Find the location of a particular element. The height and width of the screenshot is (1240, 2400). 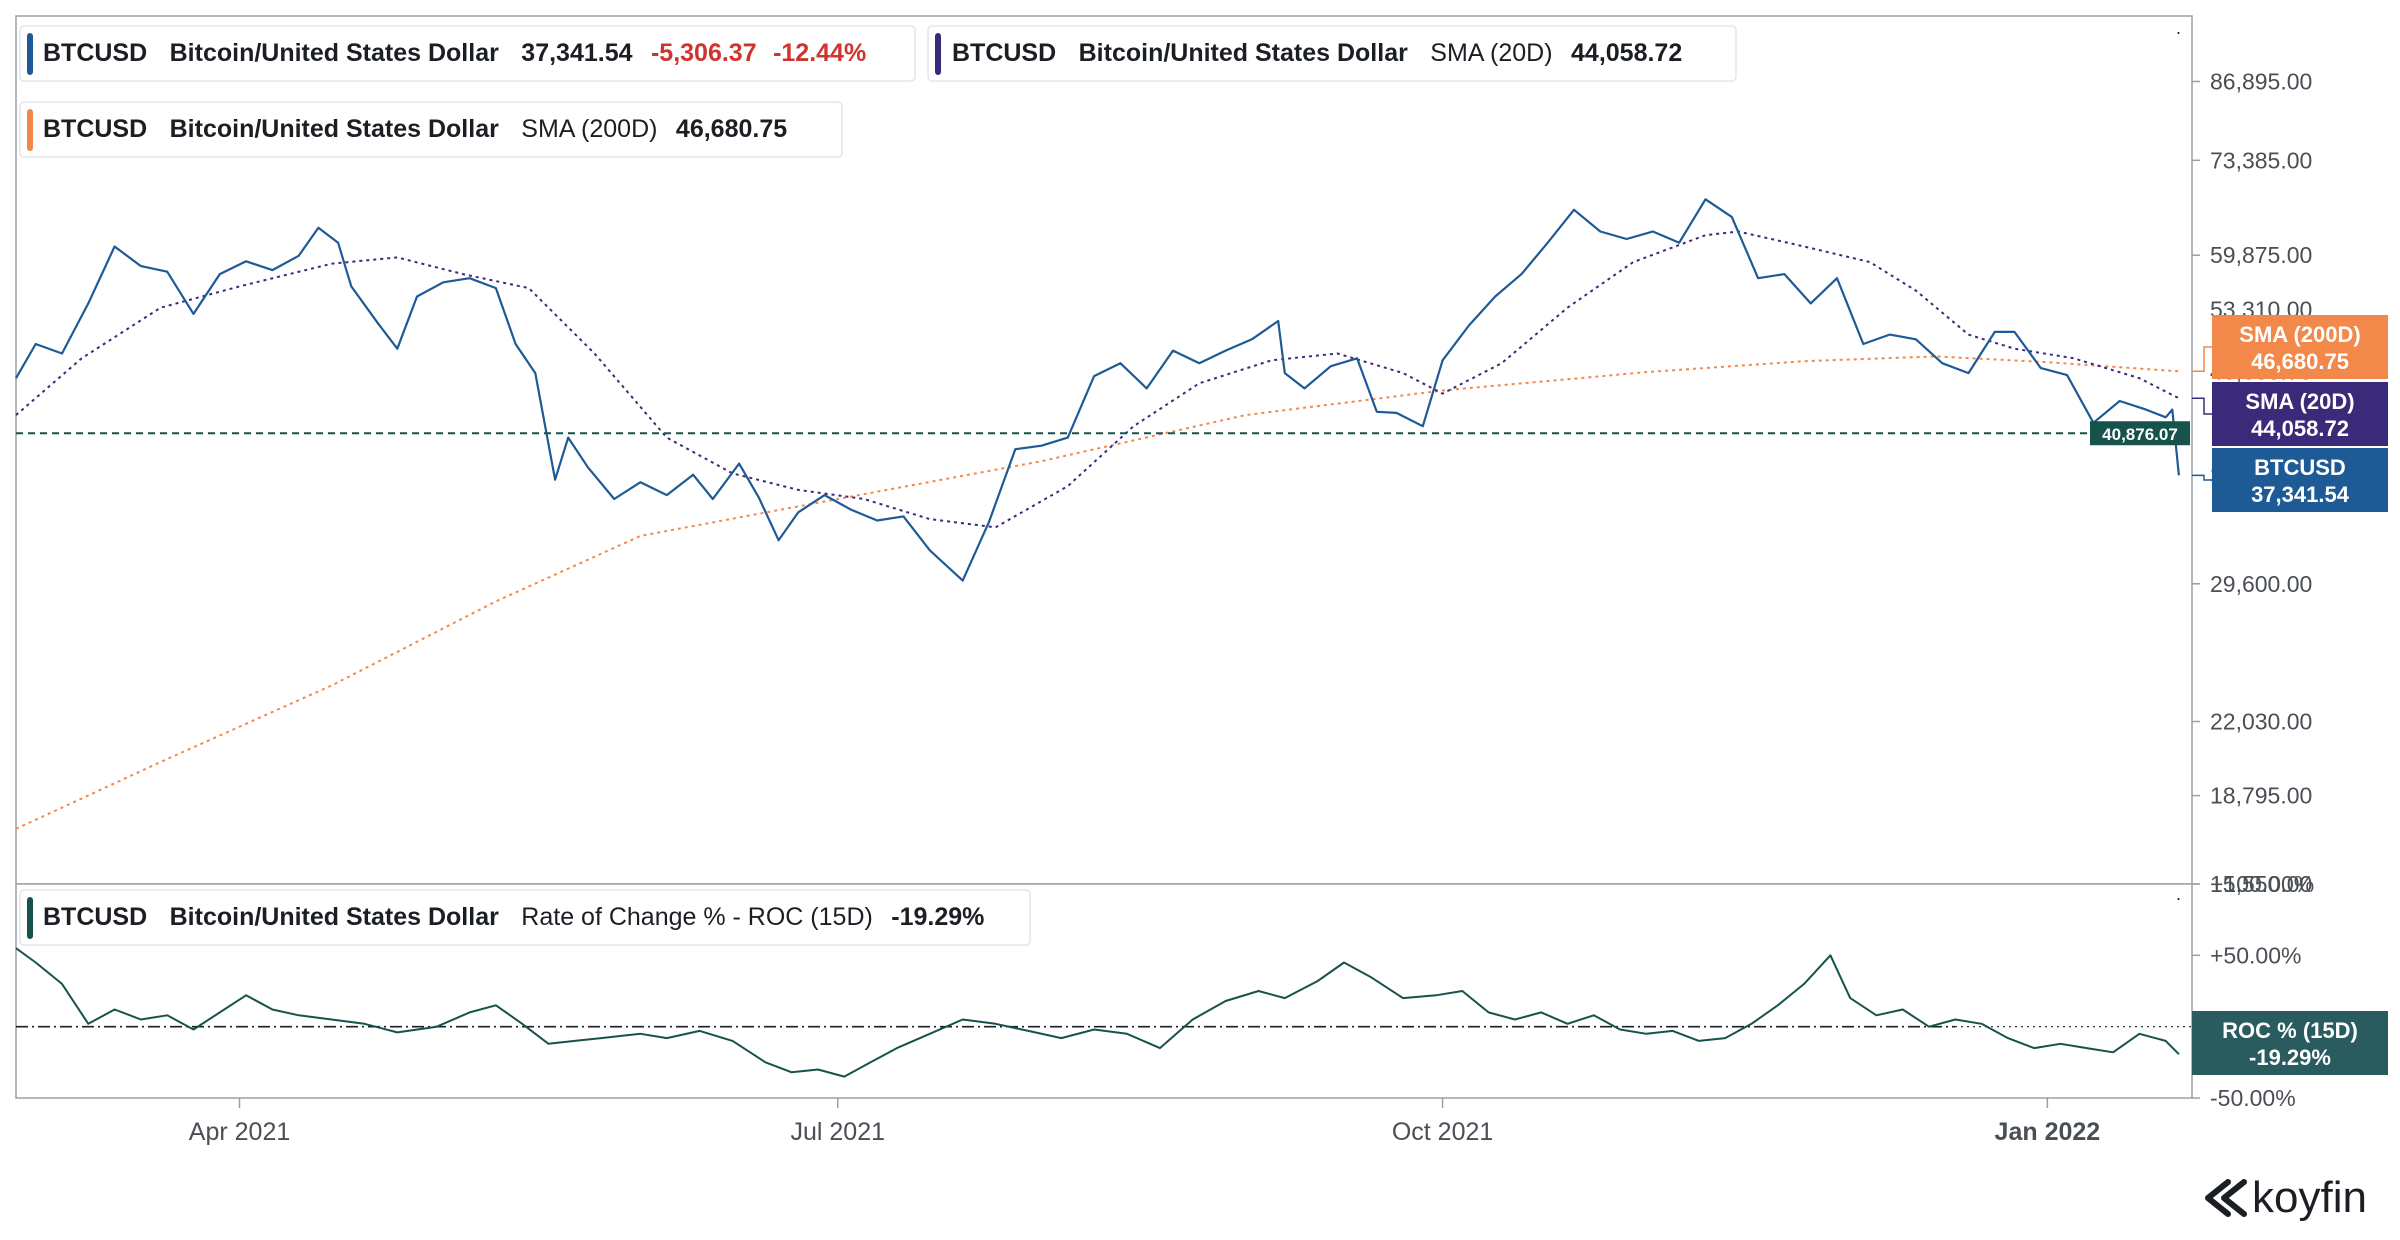

legend-sma20-indicator: SMA (20D) is located at coordinates (1491, 53).